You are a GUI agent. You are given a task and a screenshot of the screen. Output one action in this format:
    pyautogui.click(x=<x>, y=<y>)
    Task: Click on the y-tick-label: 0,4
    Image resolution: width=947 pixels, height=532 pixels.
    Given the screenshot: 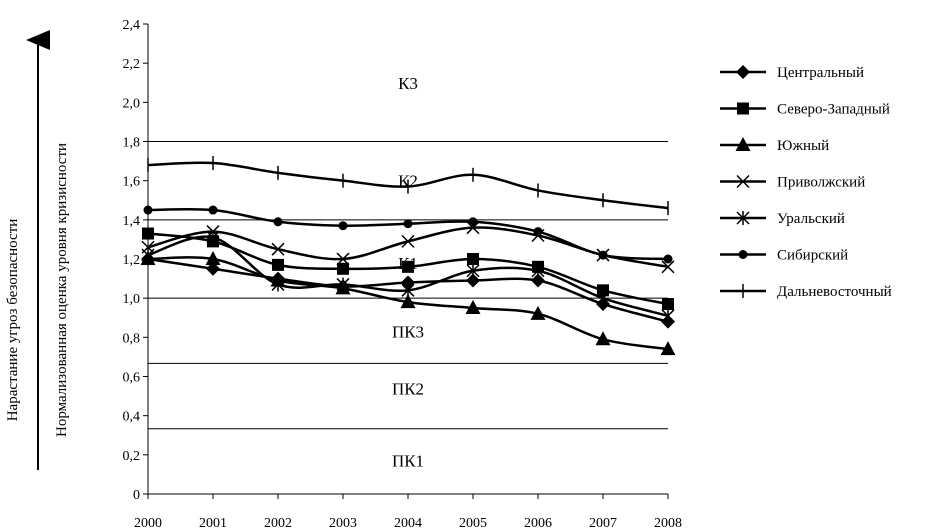 What is the action you would take?
    pyautogui.click(x=132, y=417)
    